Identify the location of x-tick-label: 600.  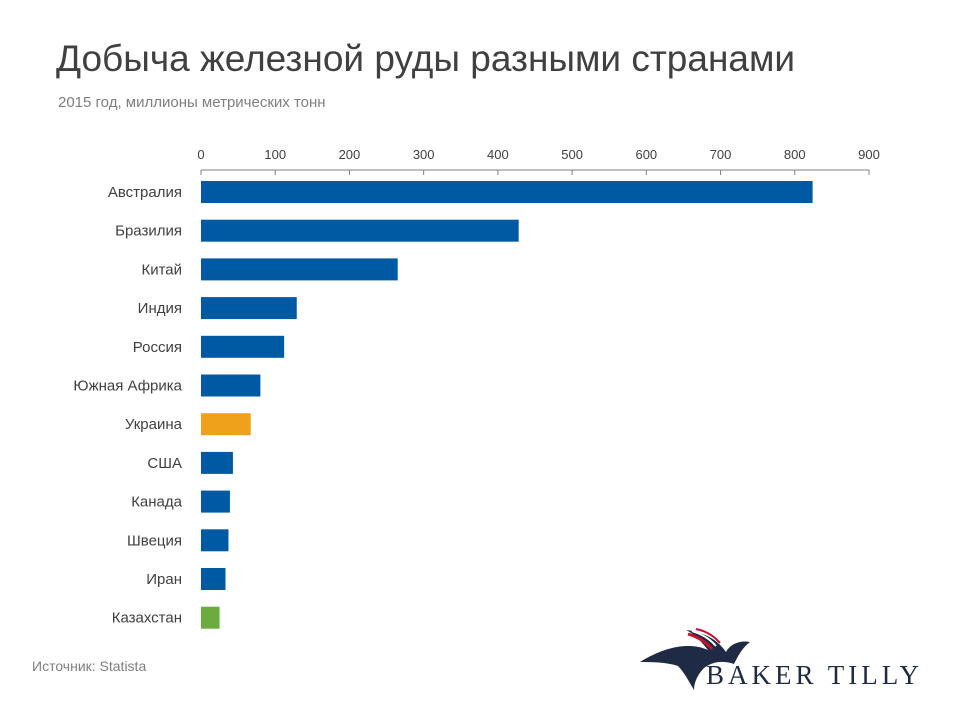
(646, 154).